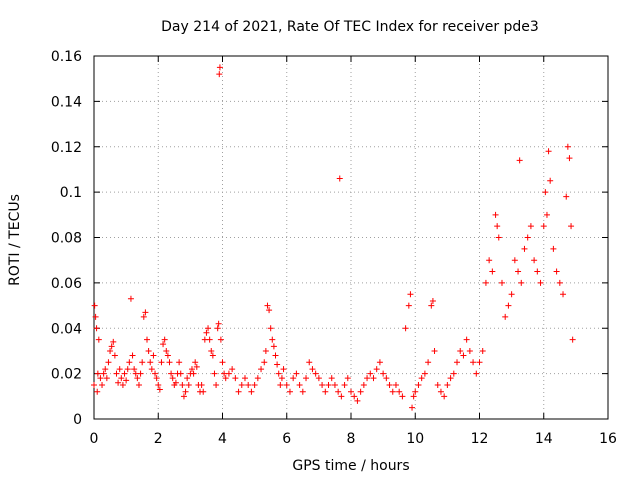 Image resolution: width=640 pixels, height=480 pixels. Describe the element at coordinates (71, 193) in the screenshot. I see `y-tick-label: 0.1` at that location.